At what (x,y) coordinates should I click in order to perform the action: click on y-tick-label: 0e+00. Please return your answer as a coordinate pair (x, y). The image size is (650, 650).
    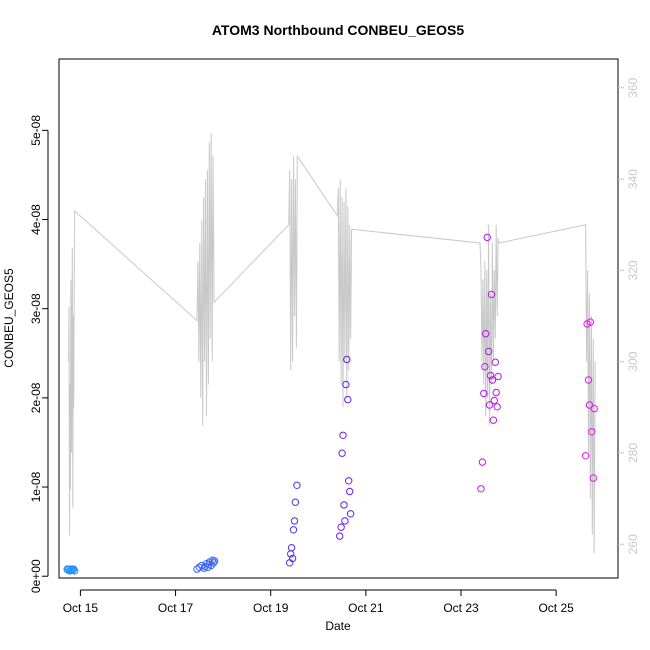
    Looking at the image, I should click on (36, 576).